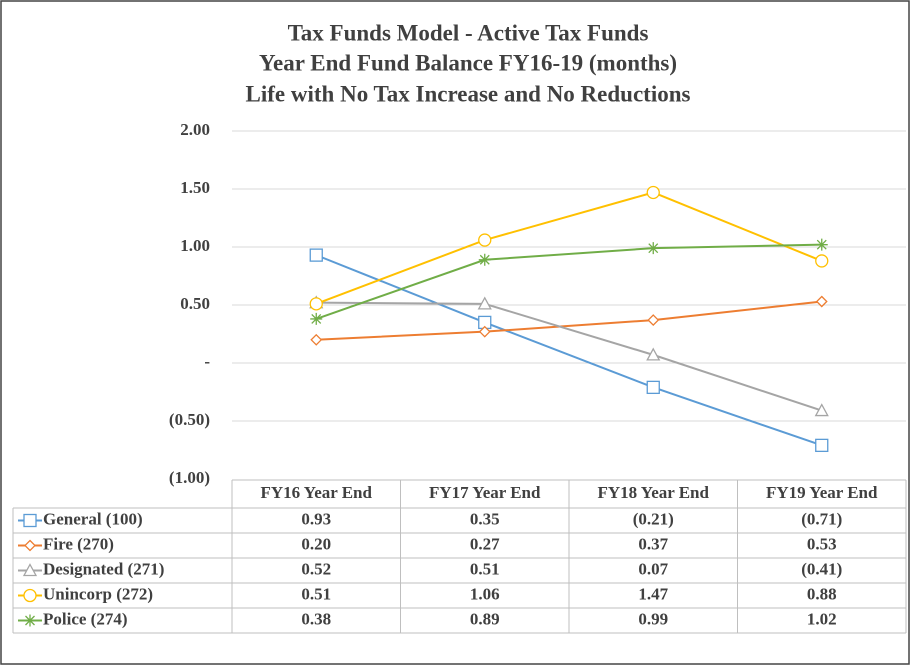 The height and width of the screenshot is (666, 911). What do you see at coordinates (468, 32) in the screenshot?
I see `chart-title: Tax Funds Model - Active Tax Funds` at bounding box center [468, 32].